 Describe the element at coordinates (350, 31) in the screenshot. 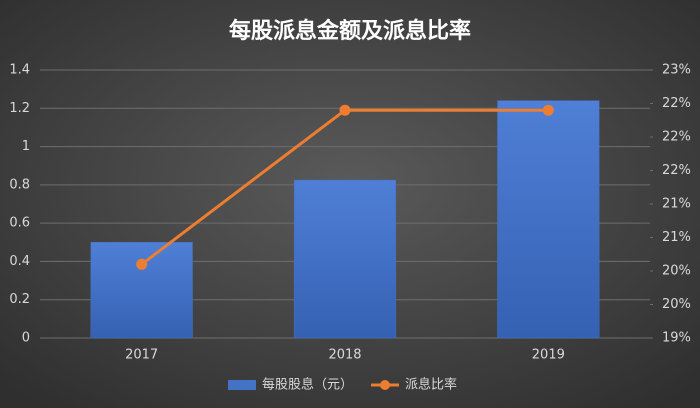

I see `chart-title: 每股派息金额及派息比率` at that location.